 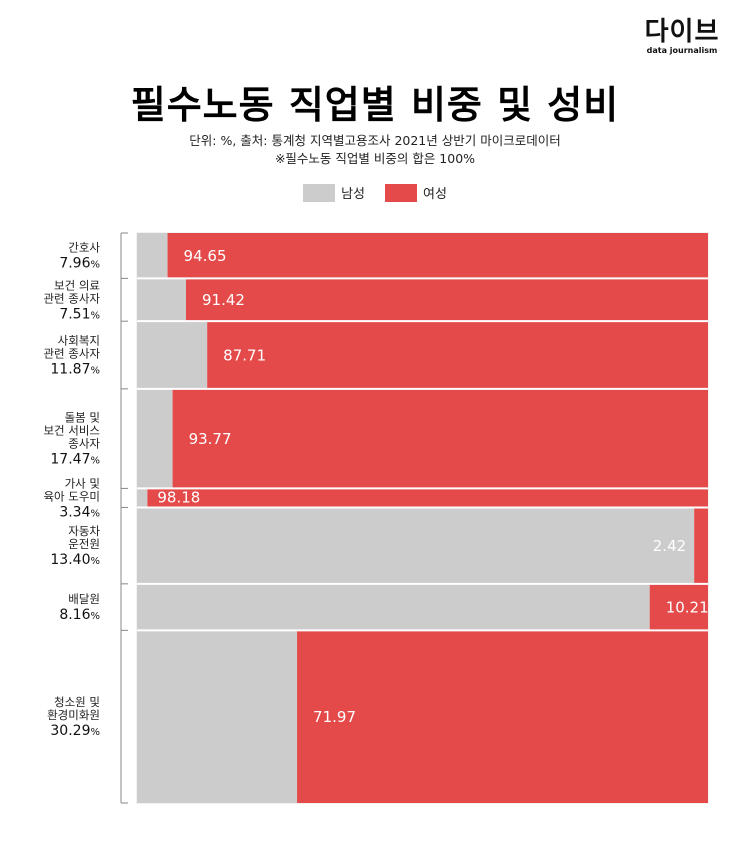 What do you see at coordinates (71, 431) in the screenshot?
I see `category-name-3-1: 보건 서비스` at bounding box center [71, 431].